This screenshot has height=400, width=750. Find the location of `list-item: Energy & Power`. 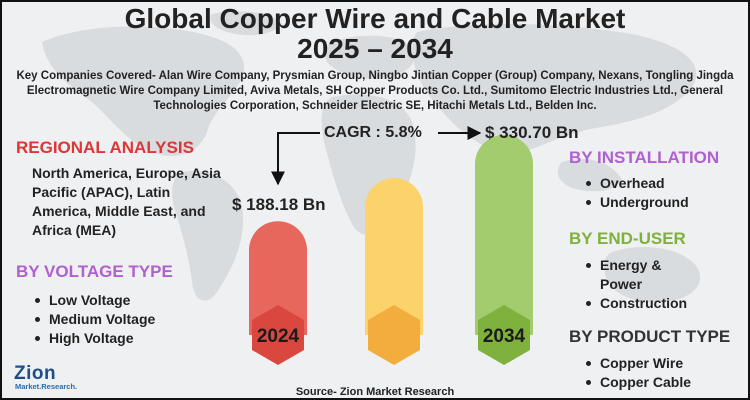

list-item: Energy & Power is located at coordinates (631, 275).